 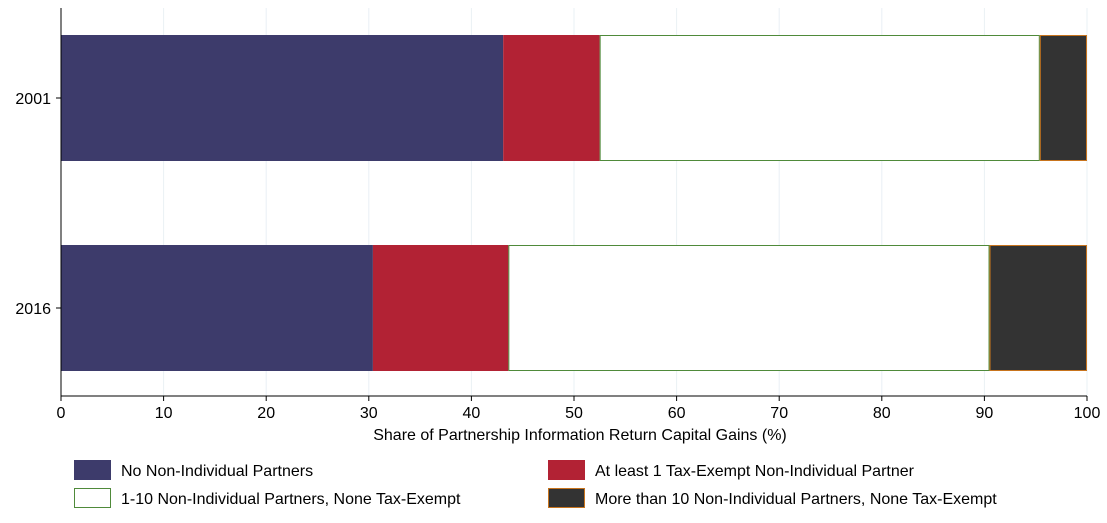 I want to click on x-tick-label-20: 20, so click(x=266, y=413).